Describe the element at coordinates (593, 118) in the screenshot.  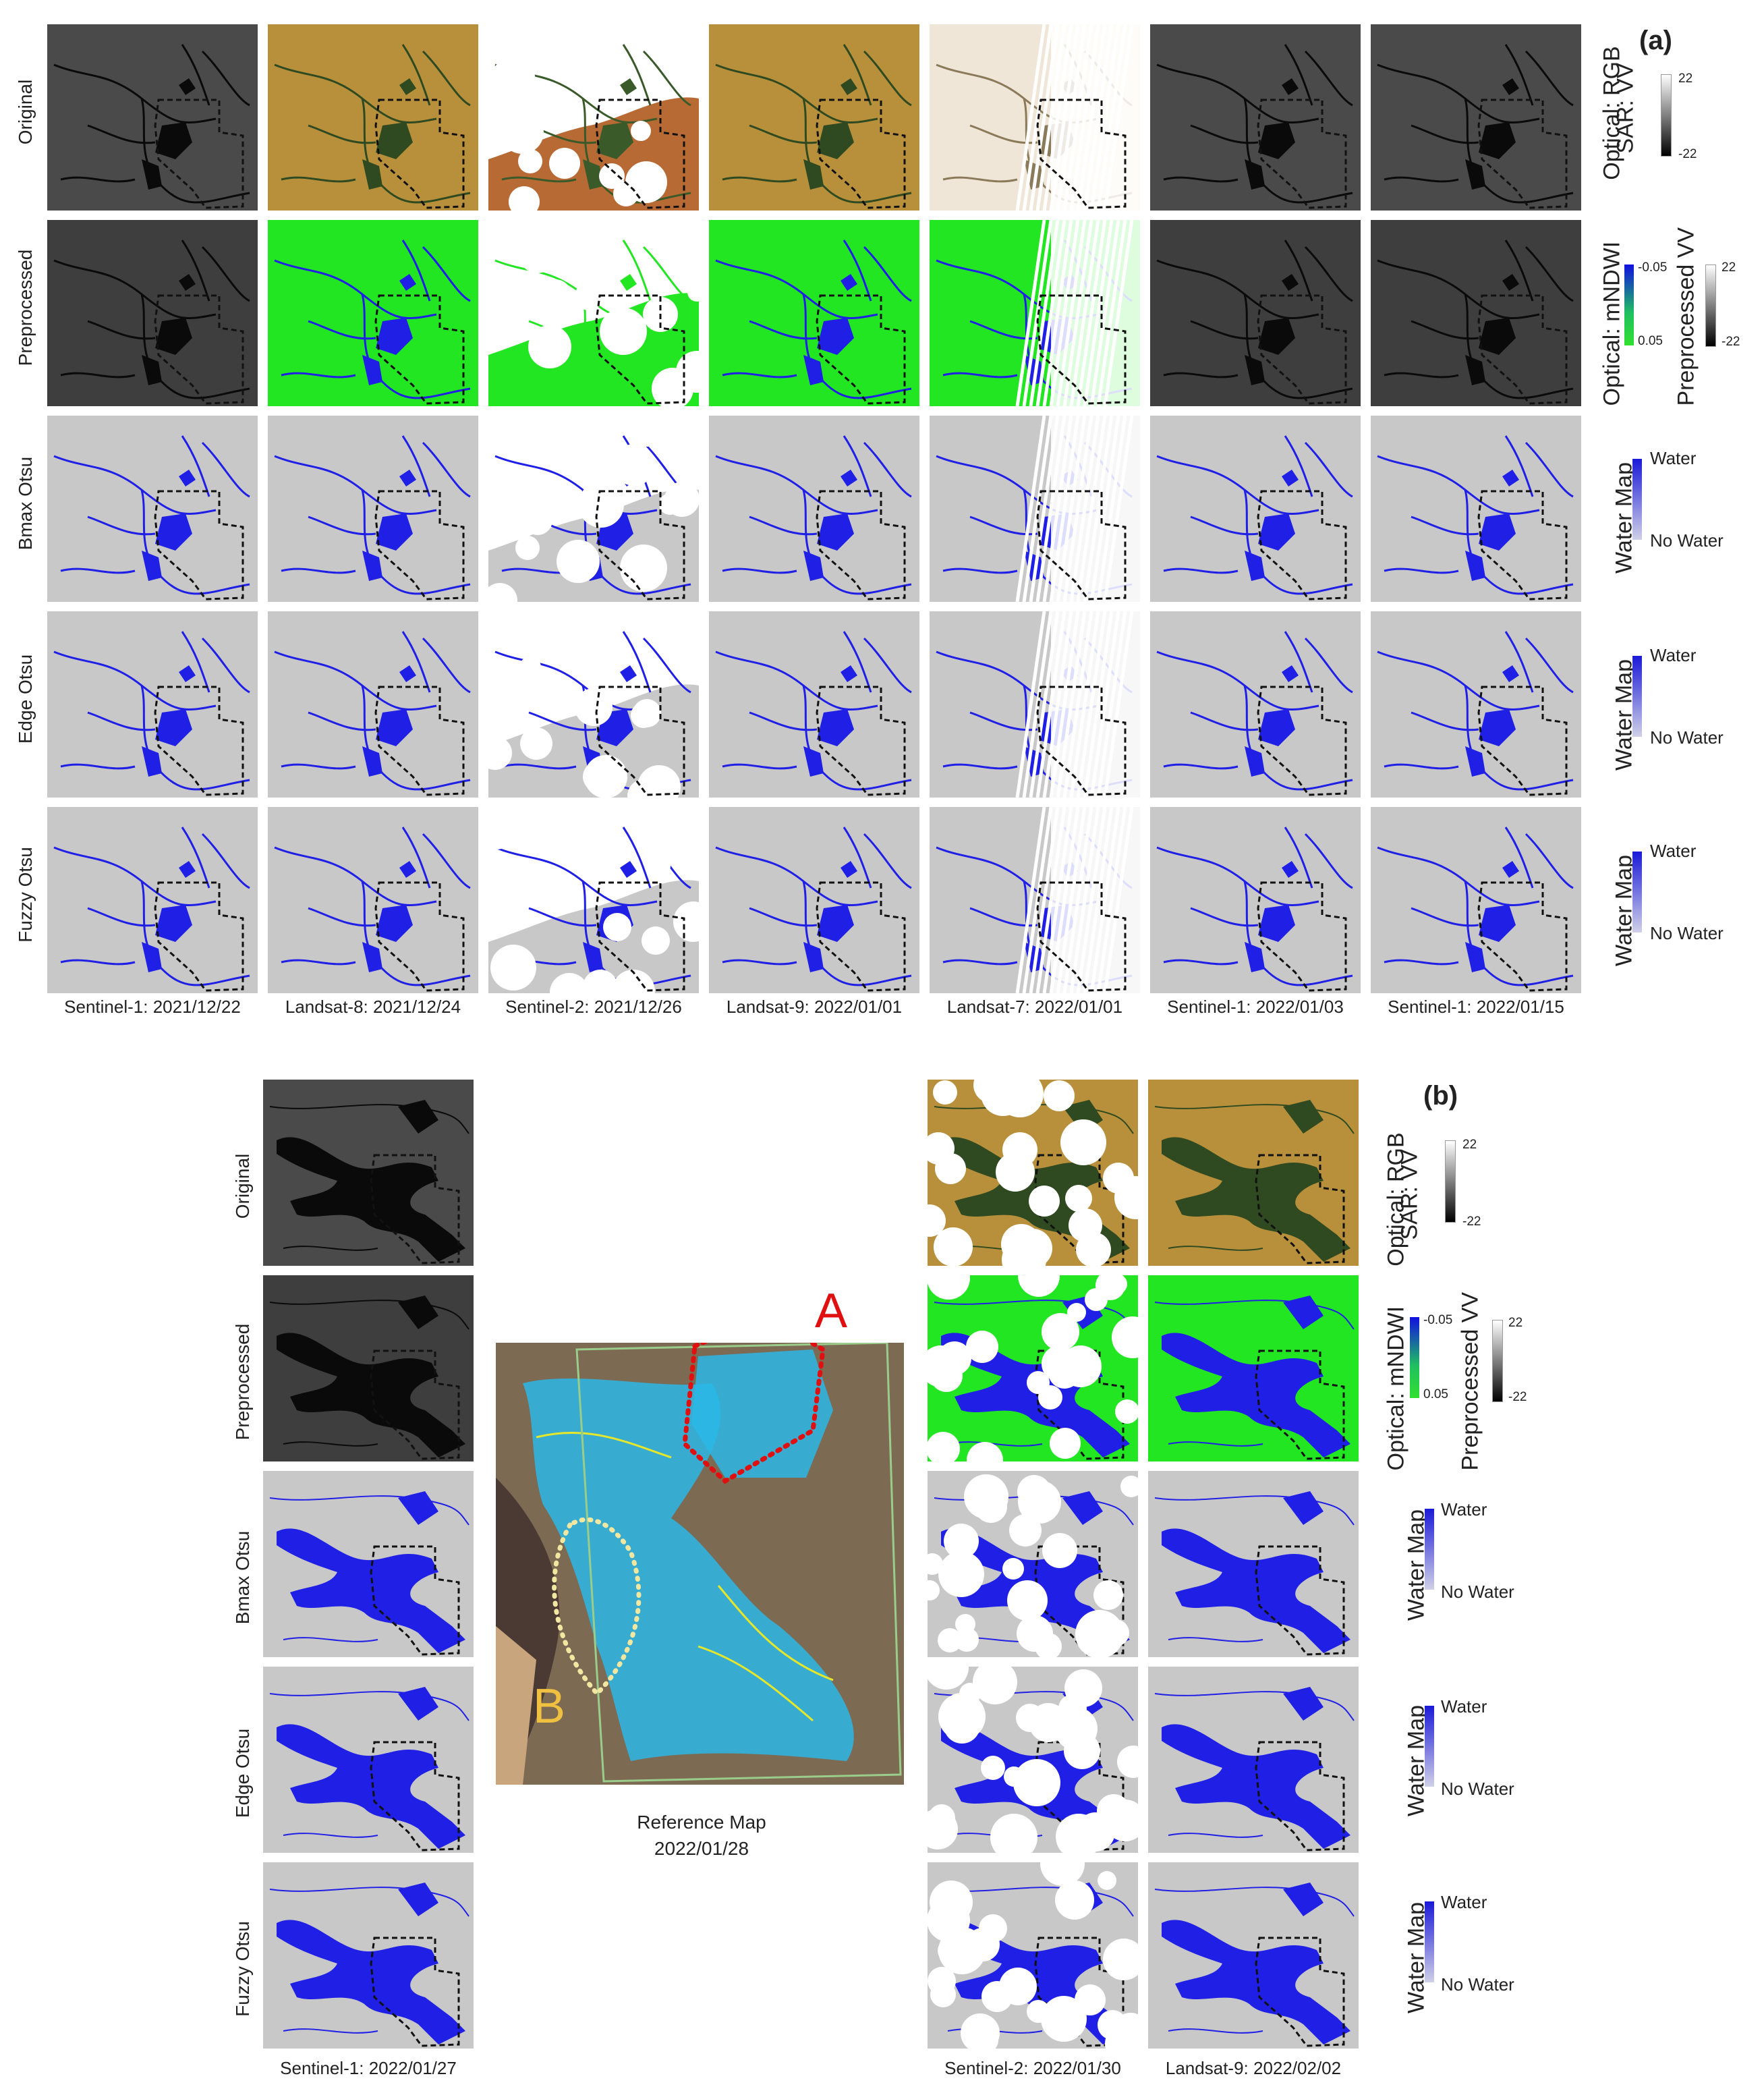
I see `tile-a-r1-c3` at that location.